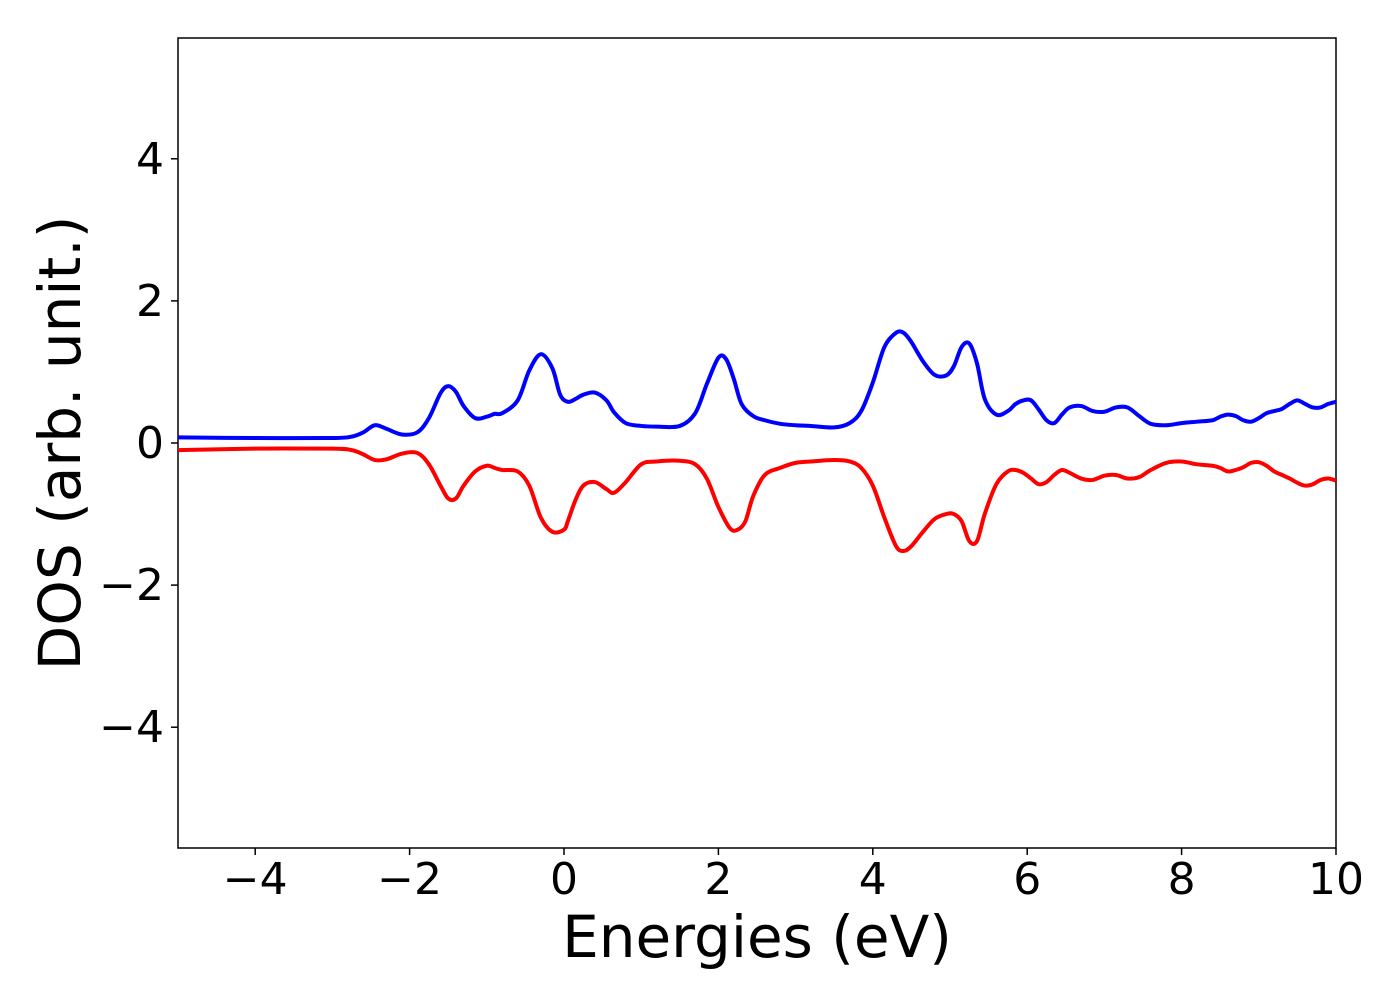 This screenshot has height=1005, width=1400. What do you see at coordinates (255, 879) in the screenshot?
I see `x-tick-label: −4` at bounding box center [255, 879].